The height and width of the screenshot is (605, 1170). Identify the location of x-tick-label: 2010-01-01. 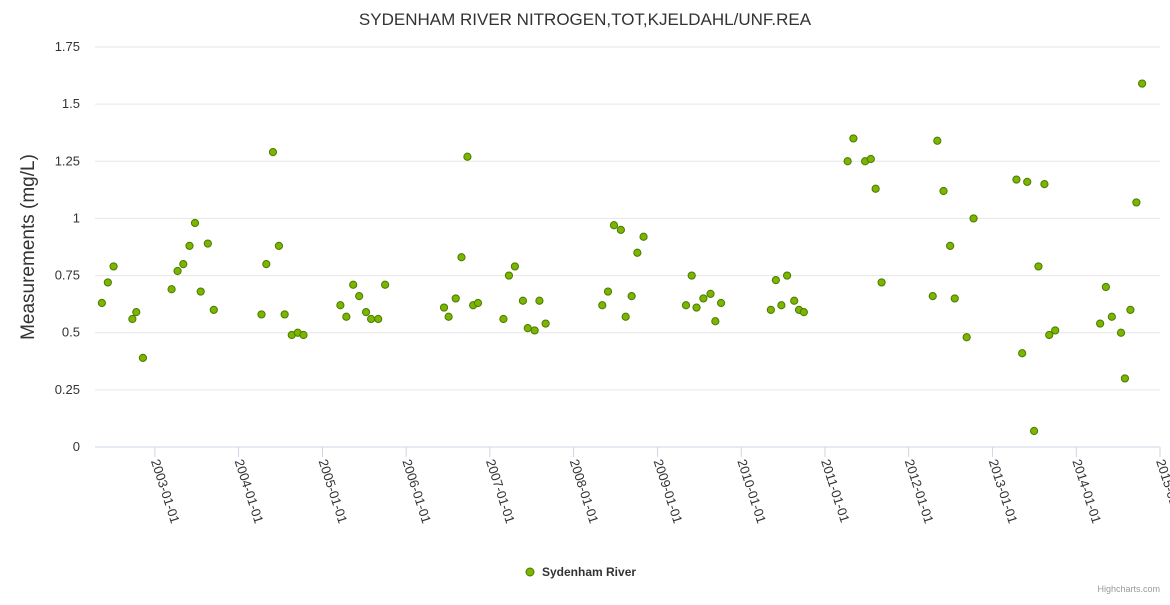
(751, 491).